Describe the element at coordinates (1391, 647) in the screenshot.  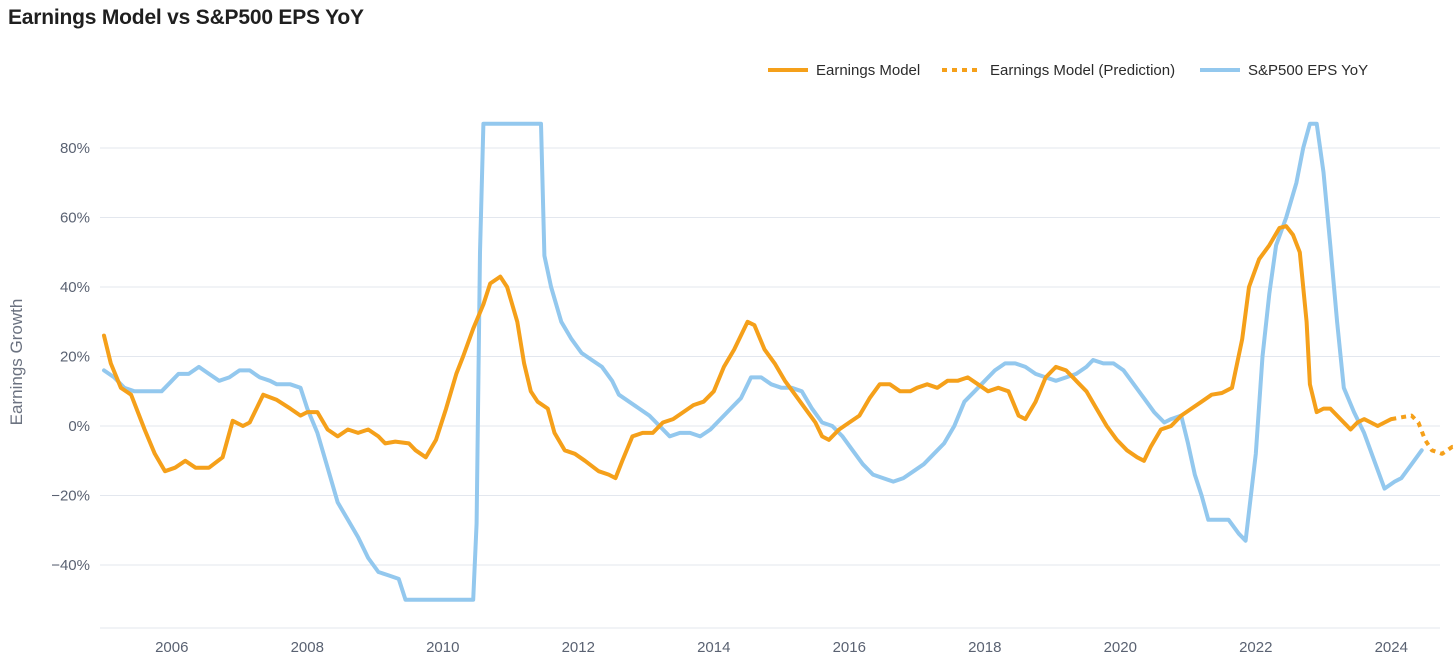
I see `x-tick-label: 2024` at that location.